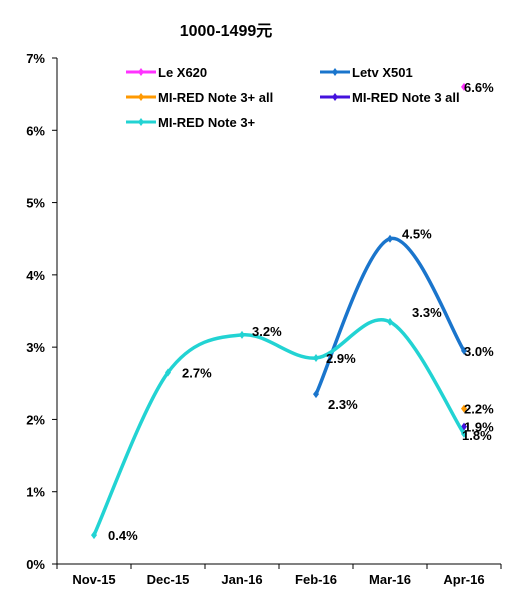 Image resolution: width=527 pixels, height=596 pixels. I want to click on y-tick-label: 4%, so click(35, 275).